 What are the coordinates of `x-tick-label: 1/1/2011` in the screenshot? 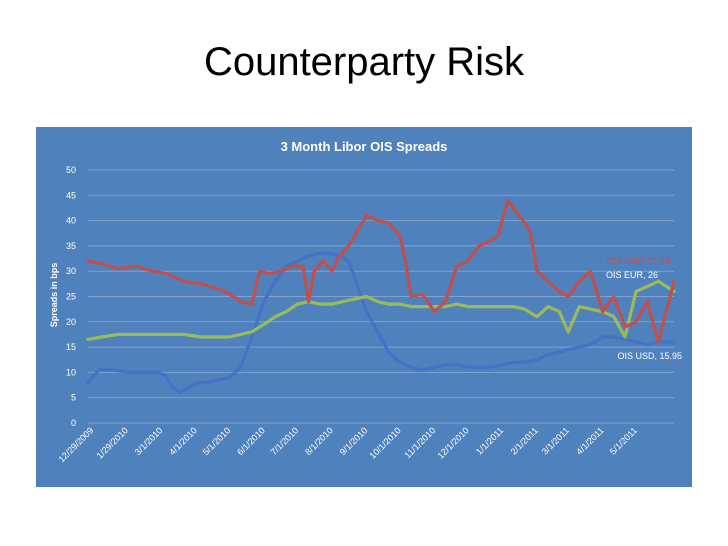 It's located at (489, 440).